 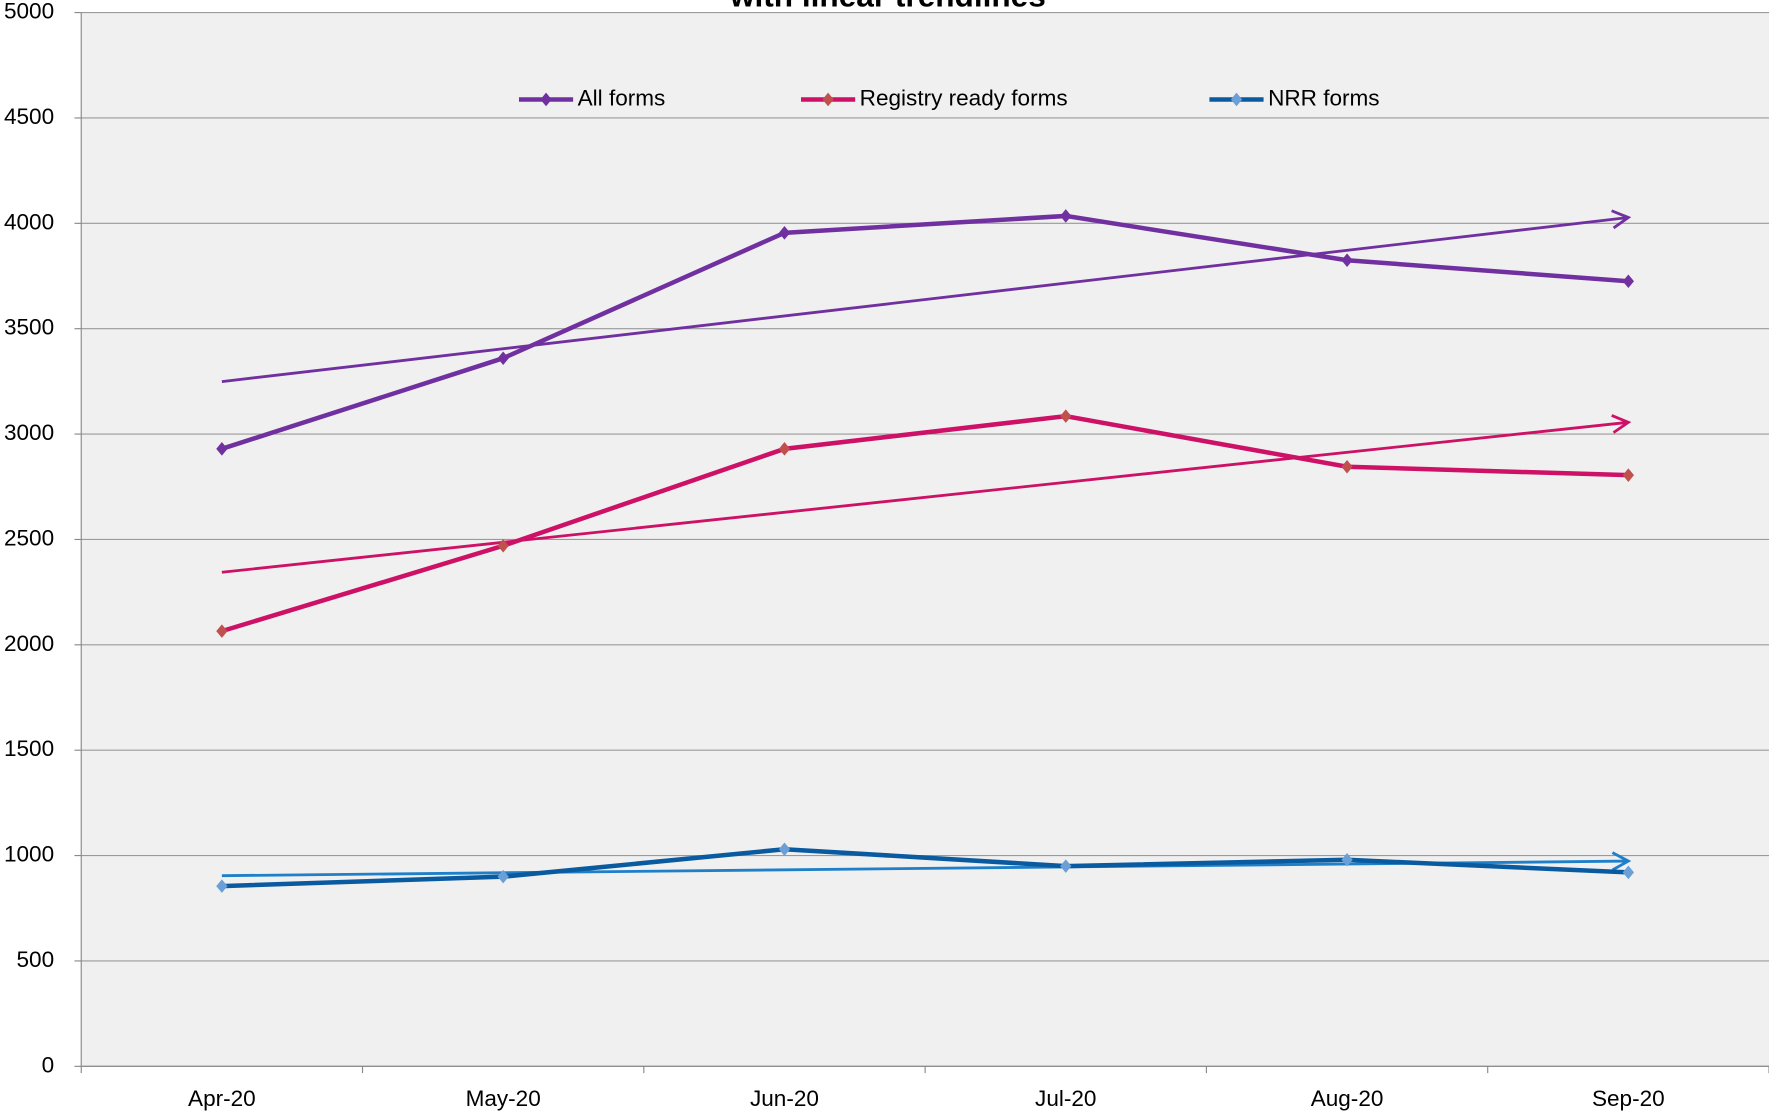 What do you see at coordinates (36, 959) in the screenshot?
I see `y-tick-label: 500` at bounding box center [36, 959].